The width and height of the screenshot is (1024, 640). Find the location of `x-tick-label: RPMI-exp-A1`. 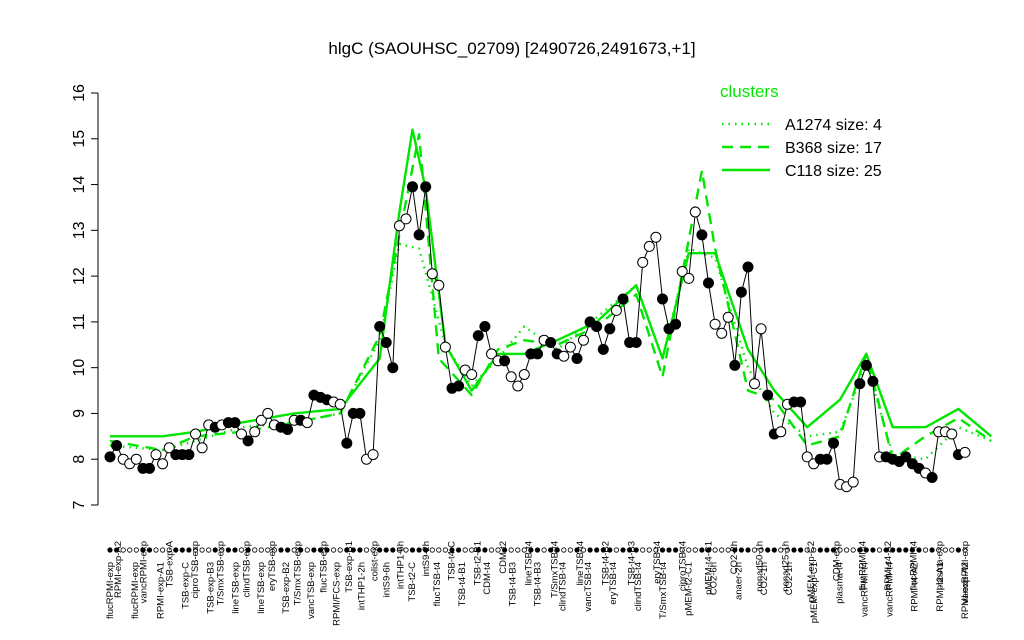

x-tick-label: RPMI-exp-A1 is located at coordinates (160, 590).